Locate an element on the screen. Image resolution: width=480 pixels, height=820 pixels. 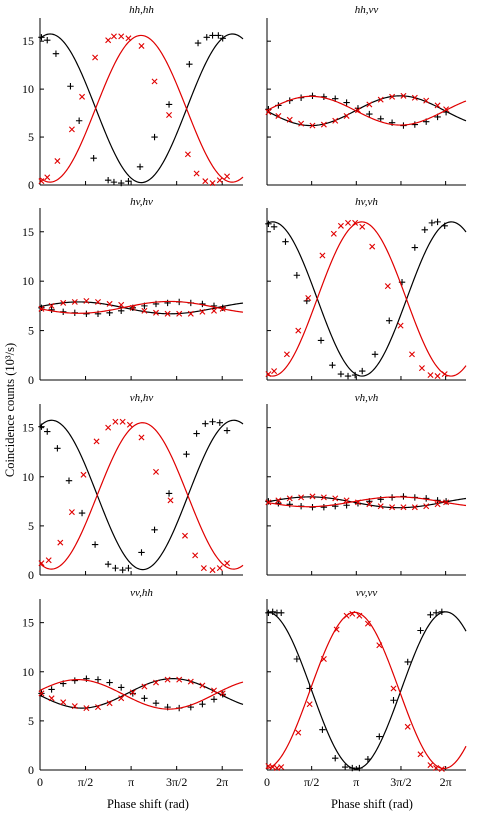
chart-panel-vh-hv: vh,hv 0 5 10 15 is located at coordinates (133, 487).